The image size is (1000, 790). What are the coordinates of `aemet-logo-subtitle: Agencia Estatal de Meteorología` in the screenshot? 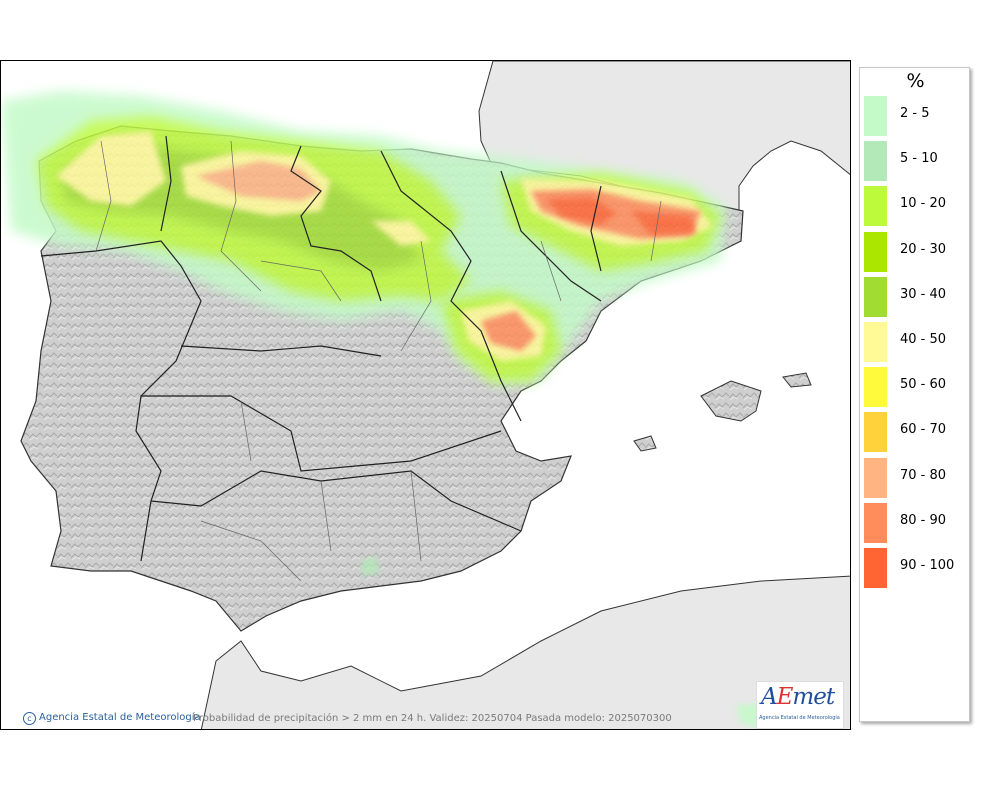 It's located at (799, 718).